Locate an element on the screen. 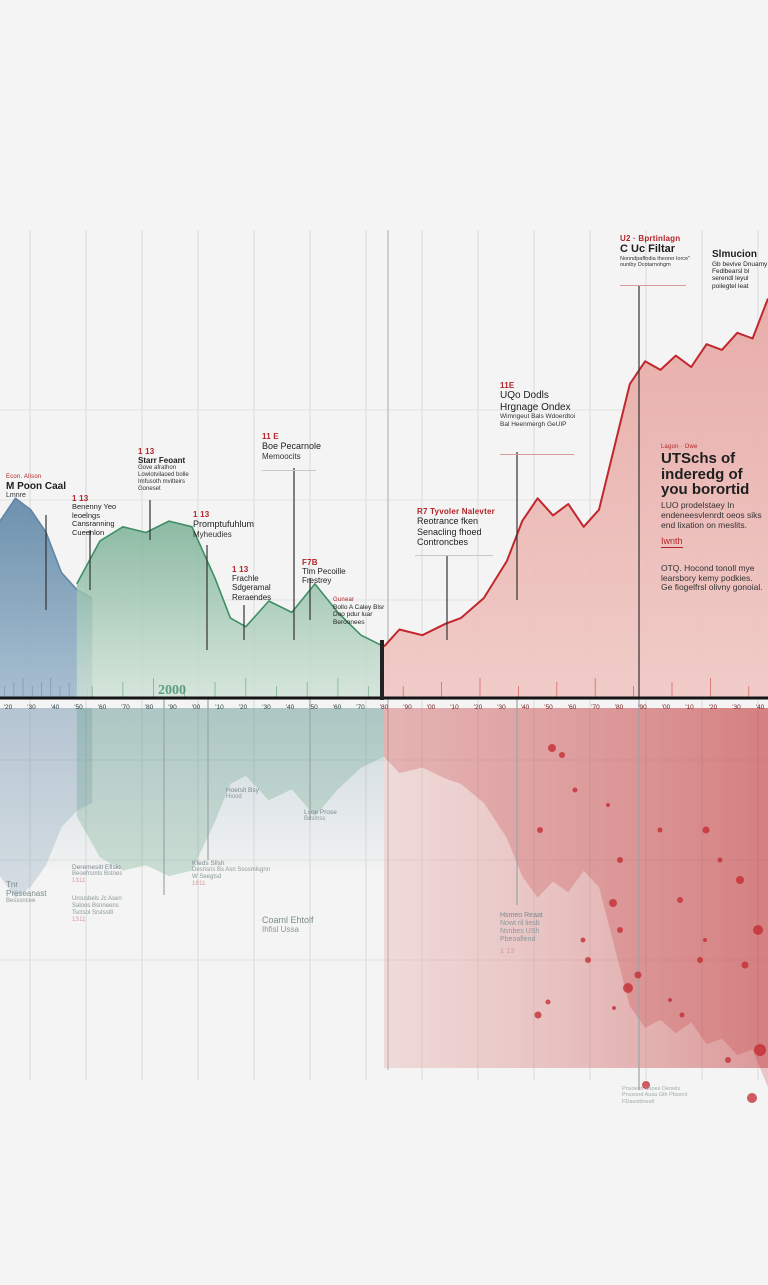  annotation-title: Hoetslt Bsy is located at coordinates (242, 790).